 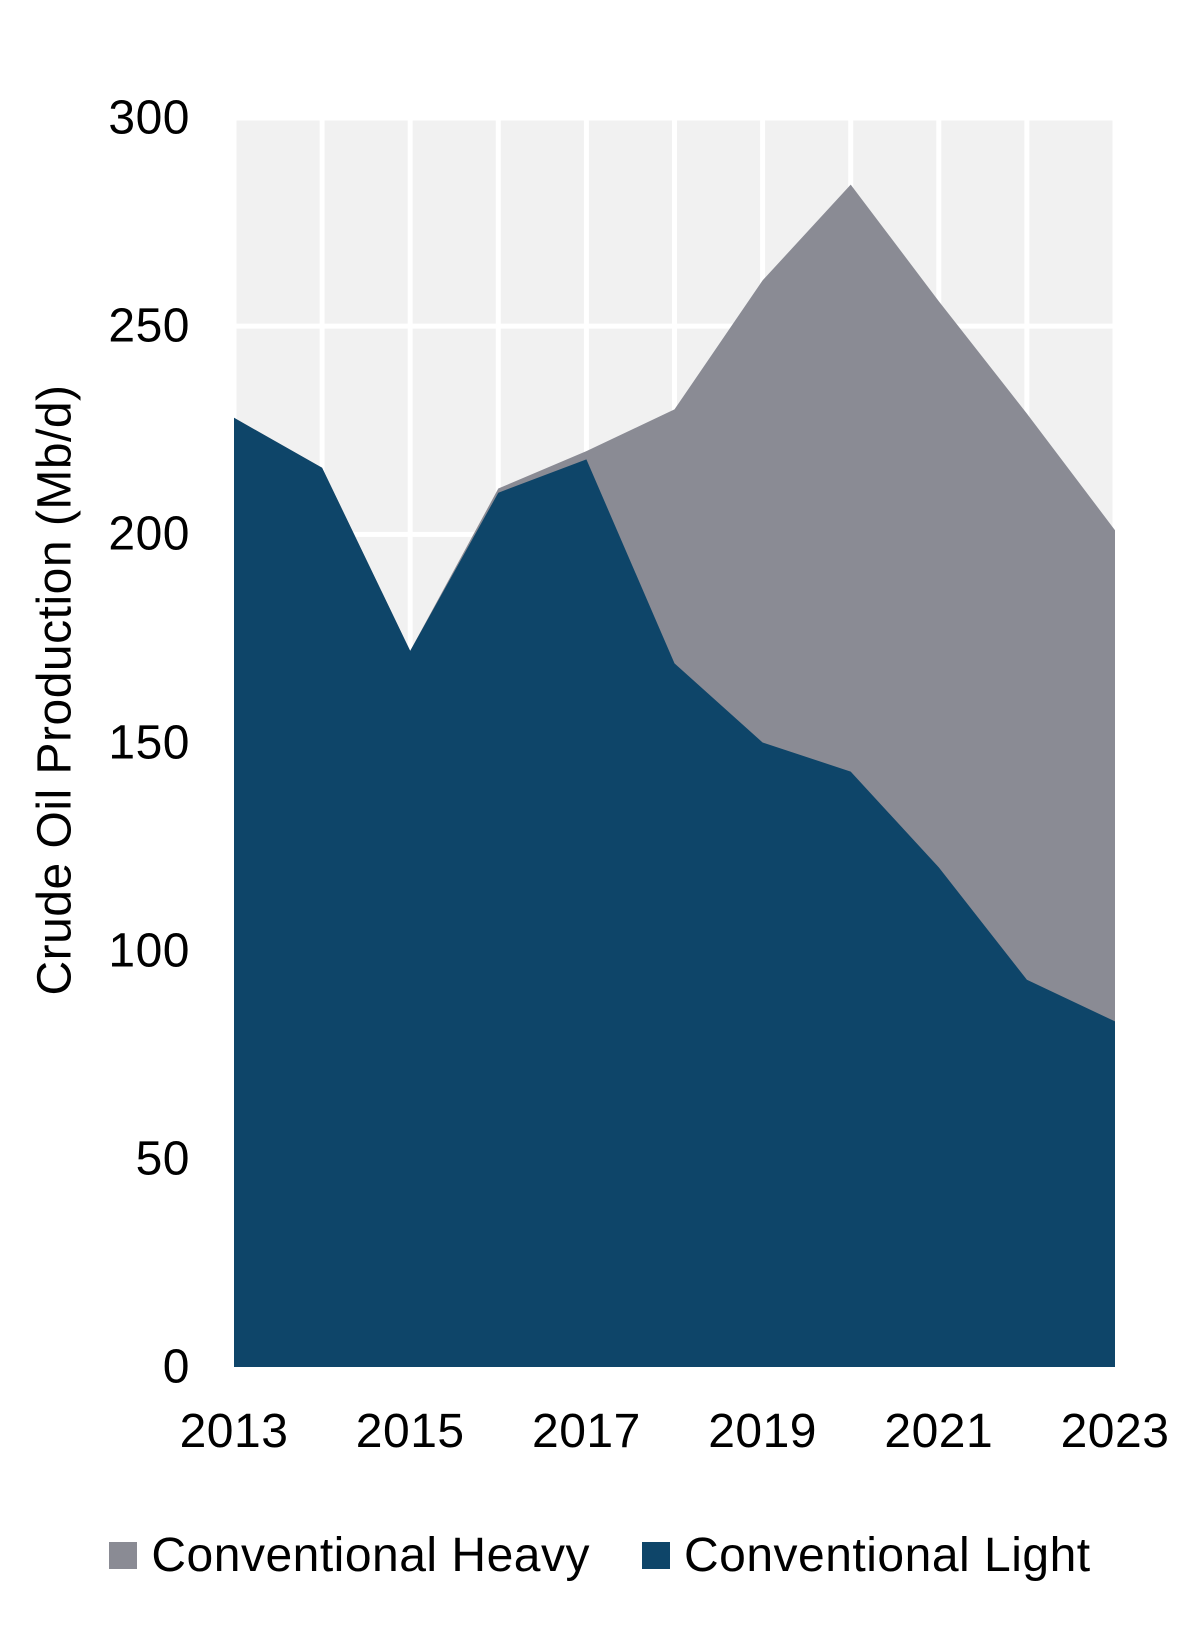 What do you see at coordinates (123, 1555) in the screenshot?
I see `legend-swatch-heavy` at bounding box center [123, 1555].